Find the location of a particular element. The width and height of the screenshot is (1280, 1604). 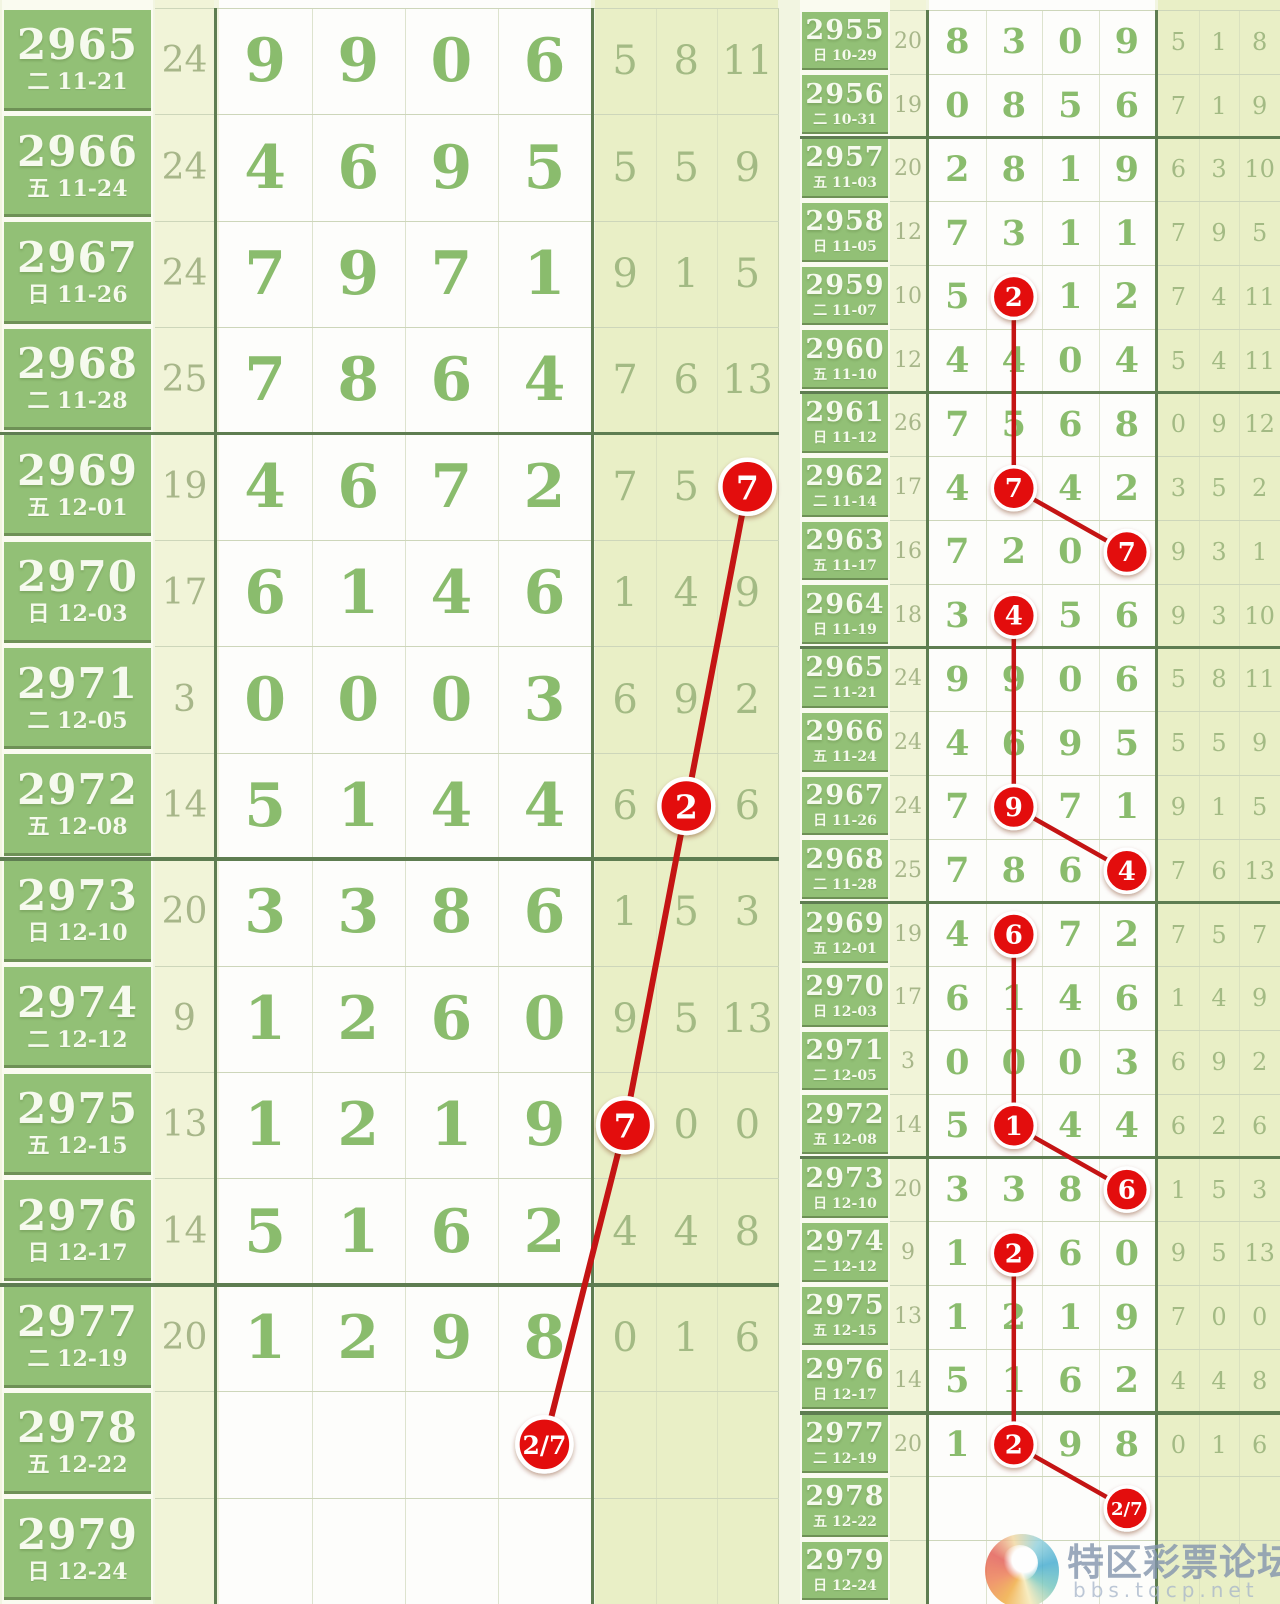

watermark-title: 特区彩票论坛 is located at coordinates (1173, 1562).